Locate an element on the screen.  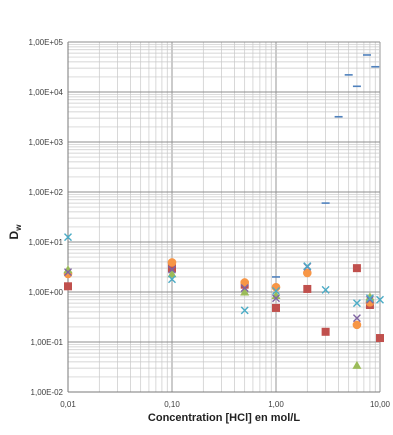
x-axis-label: Concentration [HCl] en mol/L is located at coordinates (224, 418).